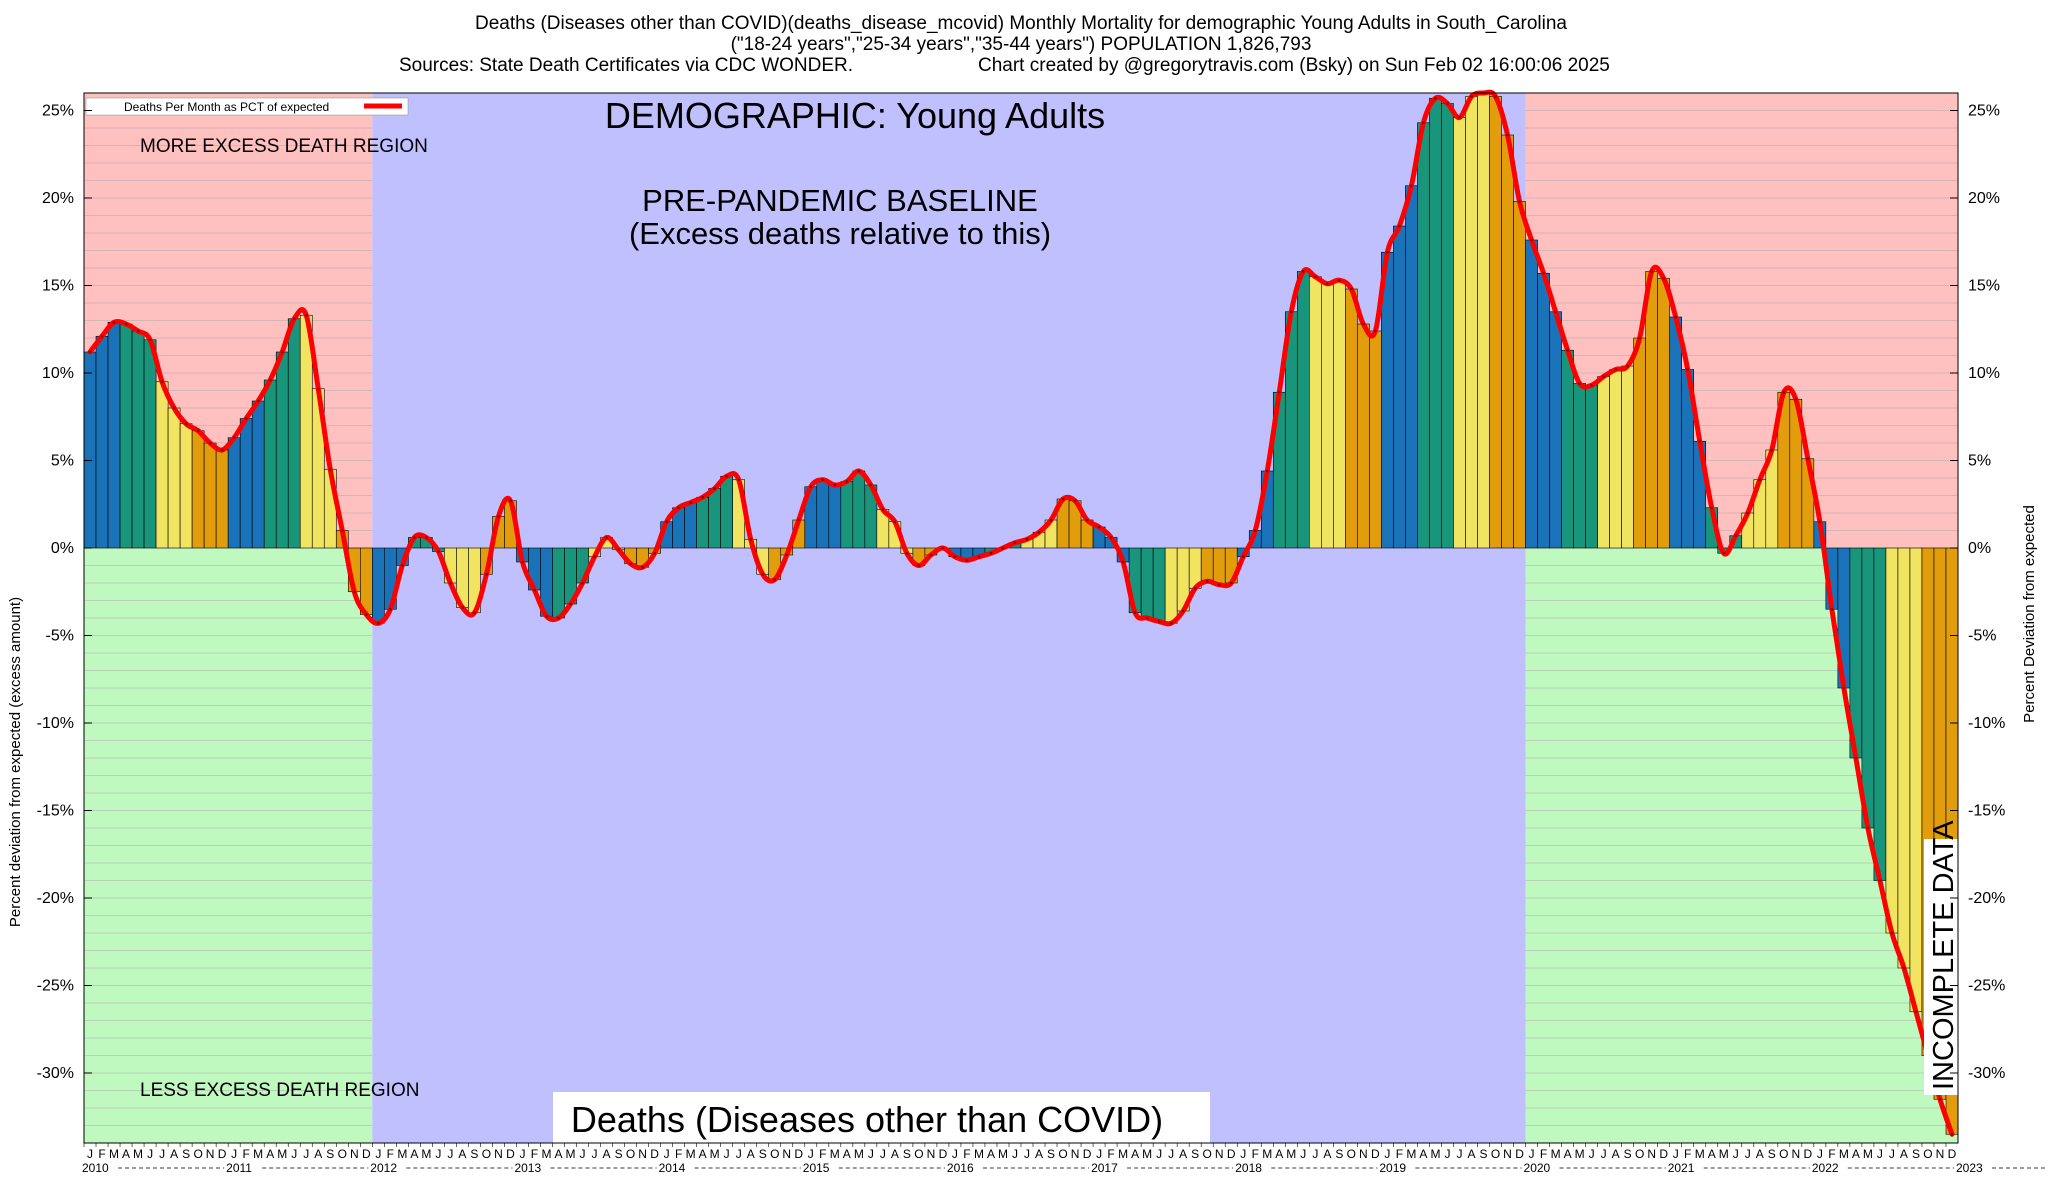 The height and width of the screenshot is (1200, 2048). What do you see at coordinates (64, 592) in the screenshot?
I see `y-axis-left: 25% 20% 15% 10% 5% 0% -5% -10% -15% -20% -25% -30%` at bounding box center [64, 592].